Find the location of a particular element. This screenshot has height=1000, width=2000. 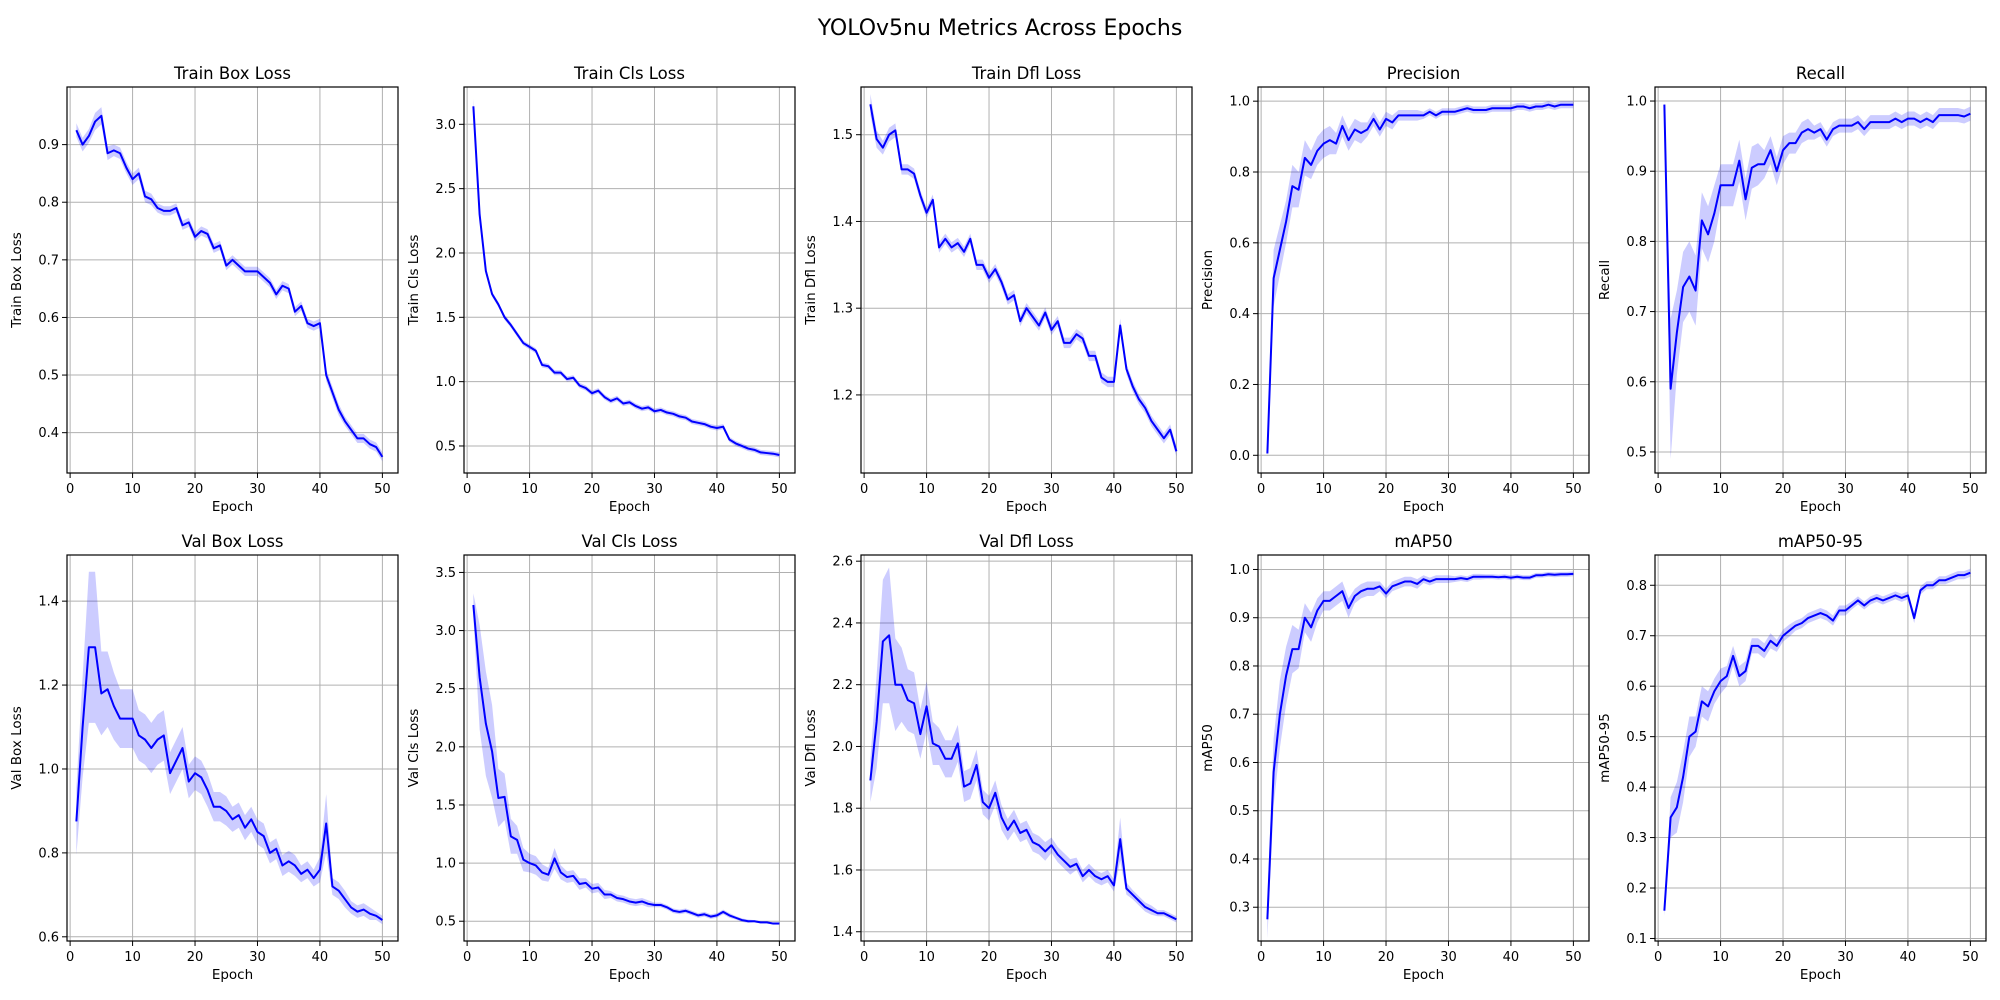

subplot-title: Val Dfl Loss is located at coordinates (1026, 541).